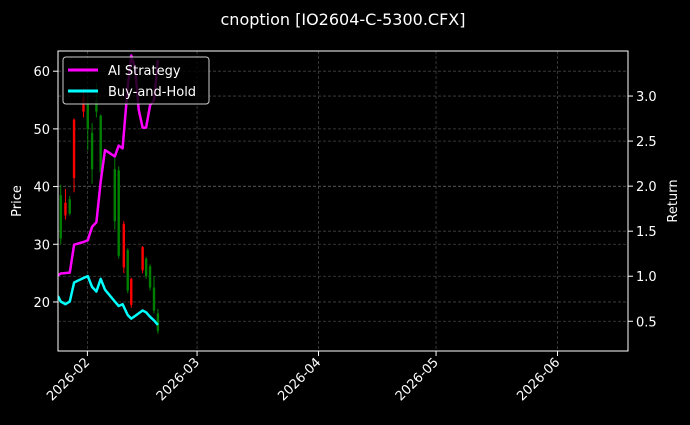 The width and height of the screenshot is (690, 425). I want to click on y-right-tick-label: 0.5, so click(646, 322).